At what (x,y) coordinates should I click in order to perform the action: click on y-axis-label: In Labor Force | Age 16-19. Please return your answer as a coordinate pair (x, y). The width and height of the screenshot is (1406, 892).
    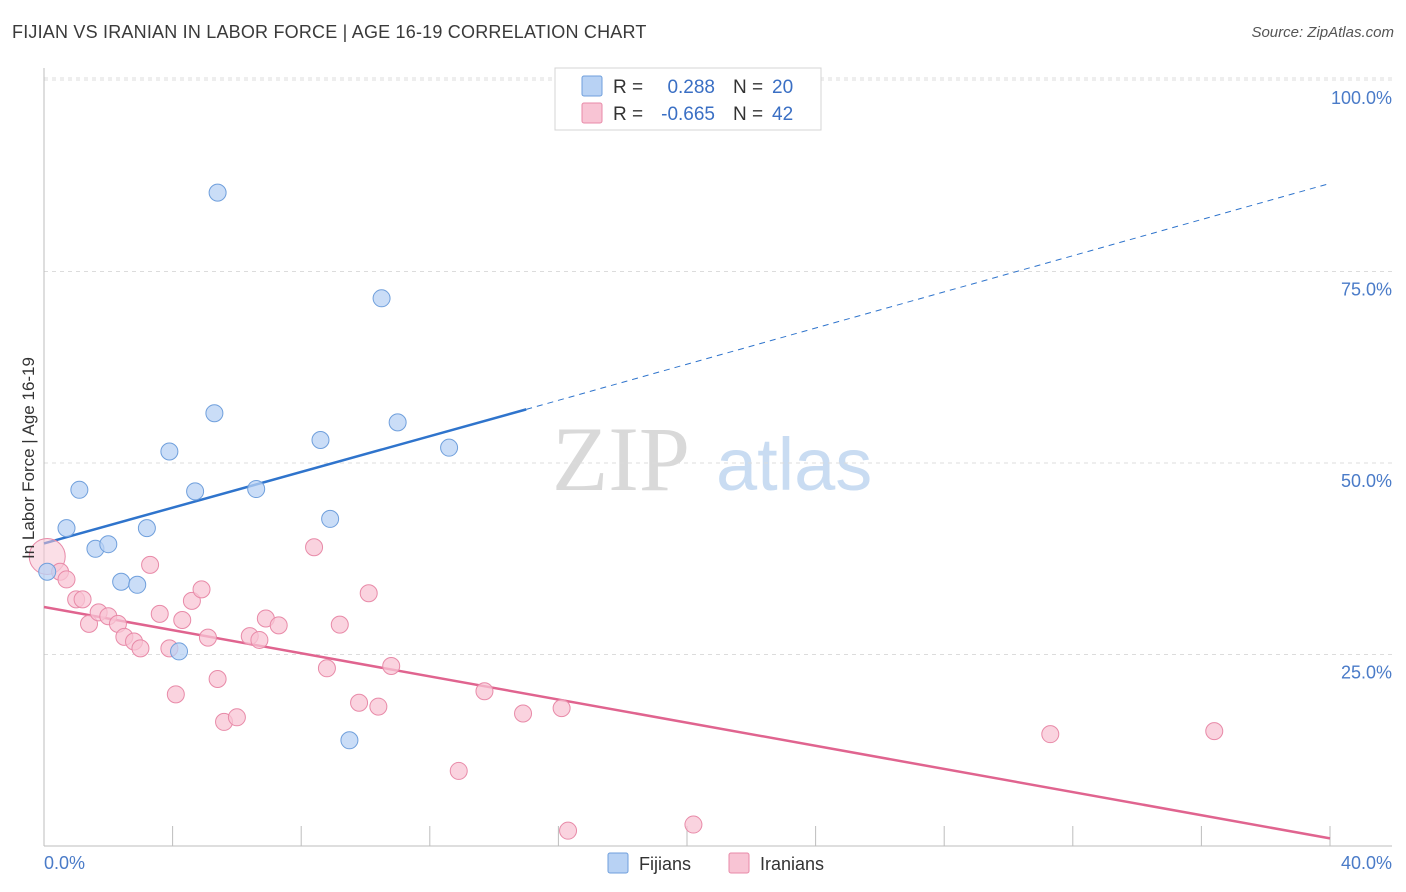
    Looking at the image, I should click on (28, 458).